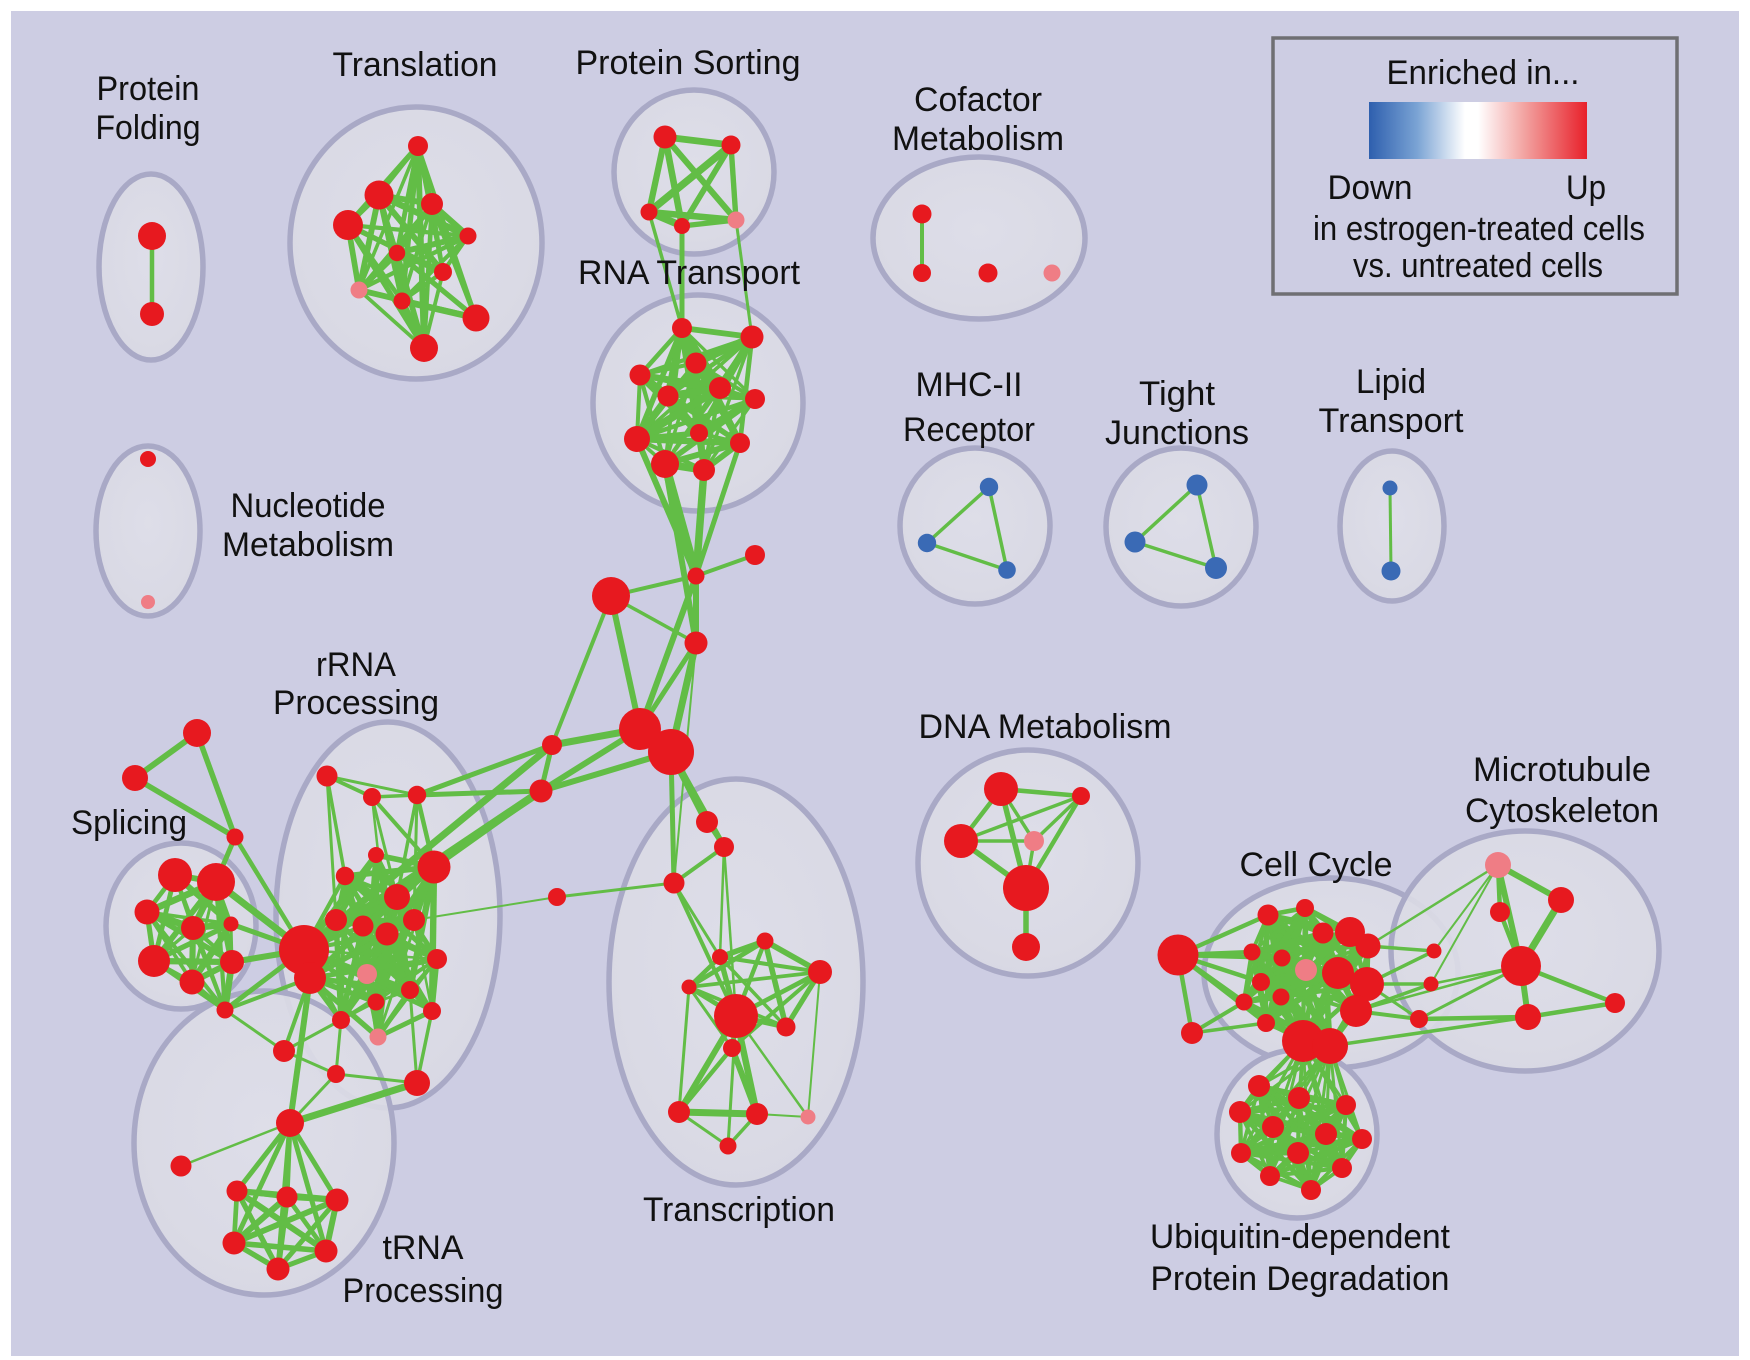  What do you see at coordinates (969, 430) in the screenshot?
I see `svg-text: Receptor` at bounding box center [969, 430].